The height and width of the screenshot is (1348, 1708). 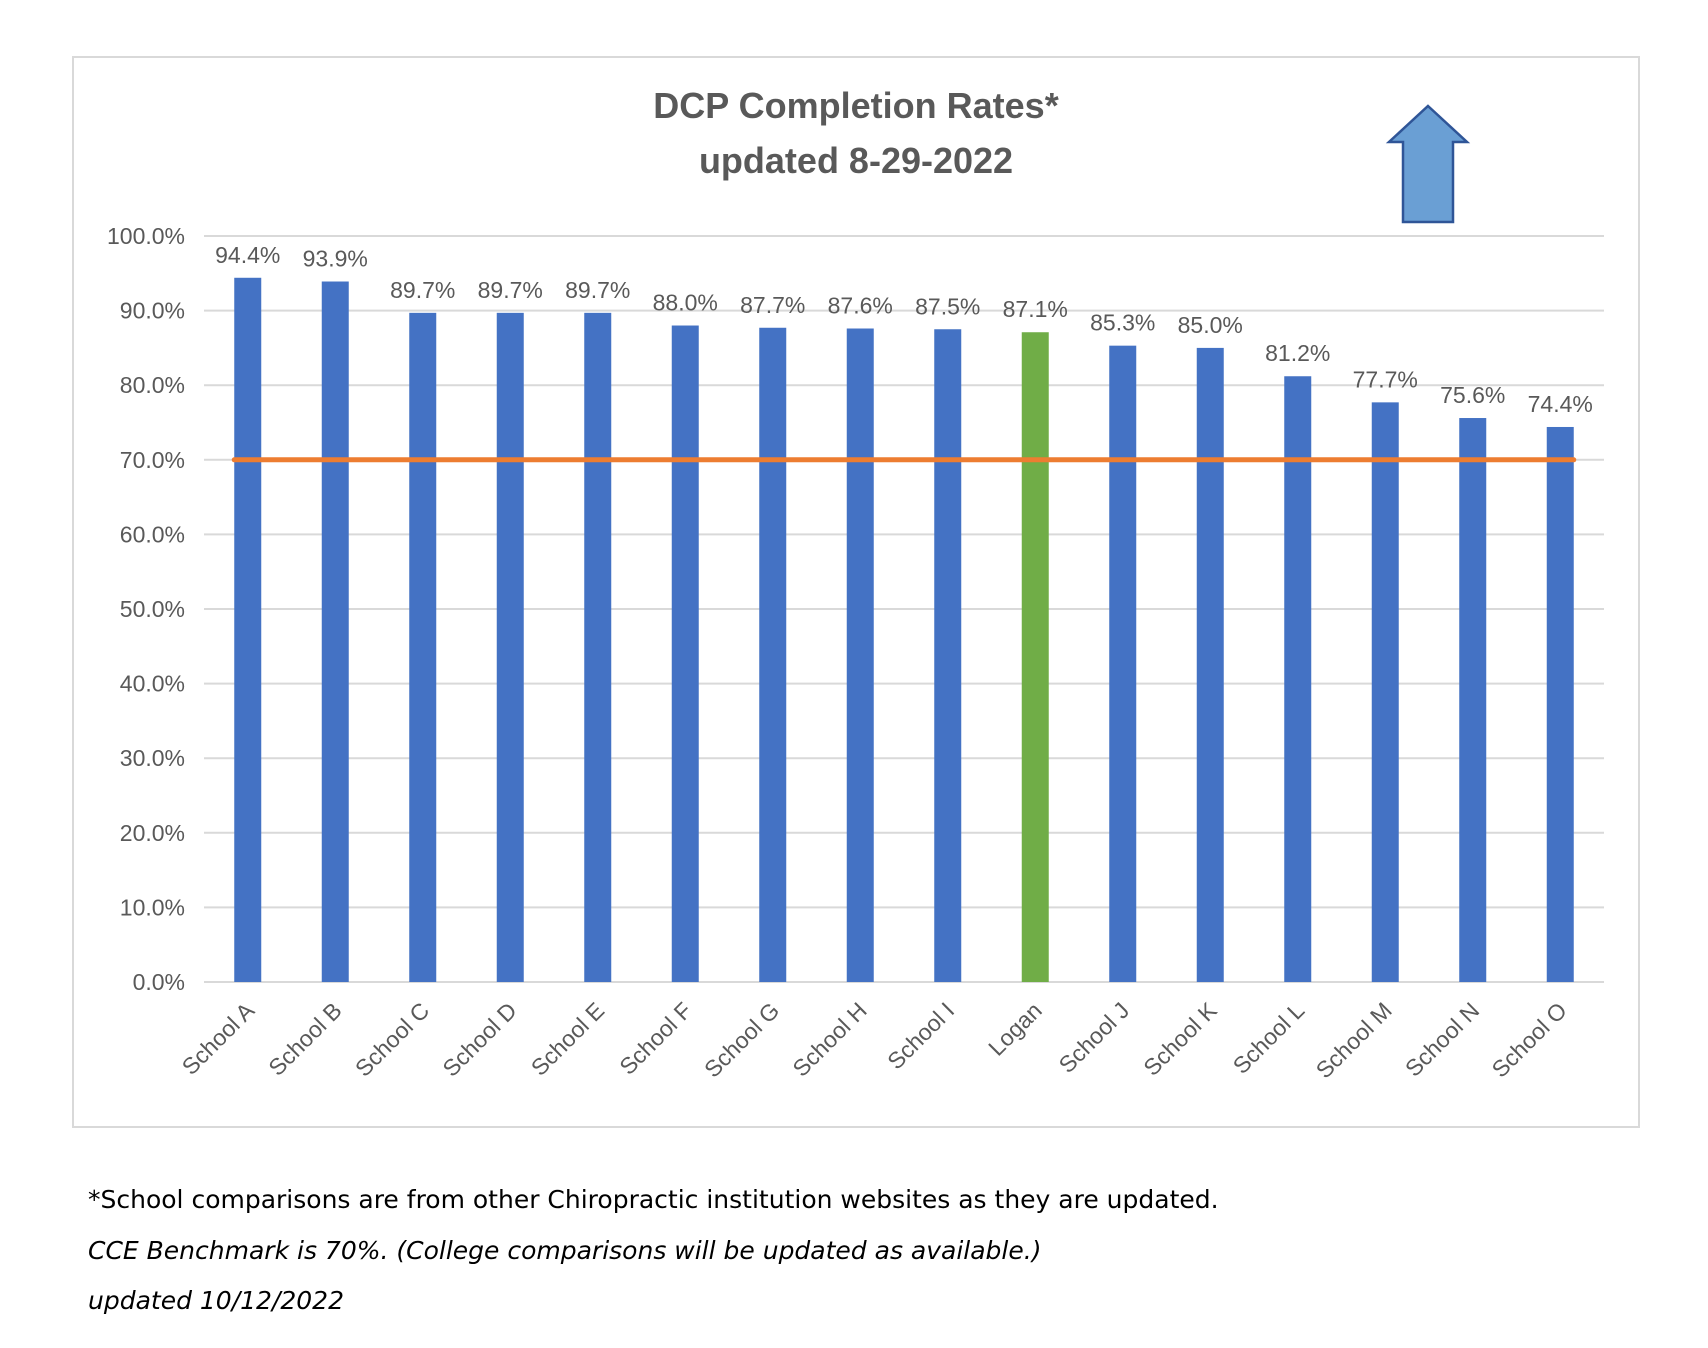 I want to click on data-label: 81.2%, so click(x=1297, y=353).